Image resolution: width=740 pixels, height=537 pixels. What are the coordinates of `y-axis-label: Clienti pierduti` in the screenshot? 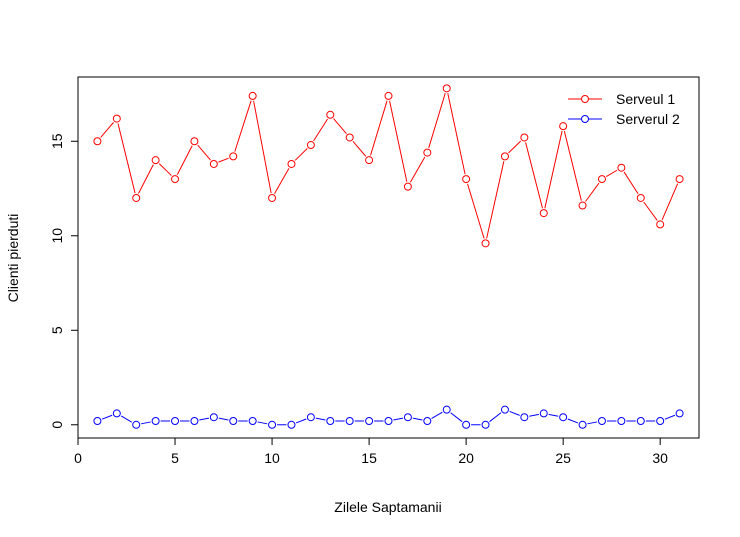 It's located at (13, 258).